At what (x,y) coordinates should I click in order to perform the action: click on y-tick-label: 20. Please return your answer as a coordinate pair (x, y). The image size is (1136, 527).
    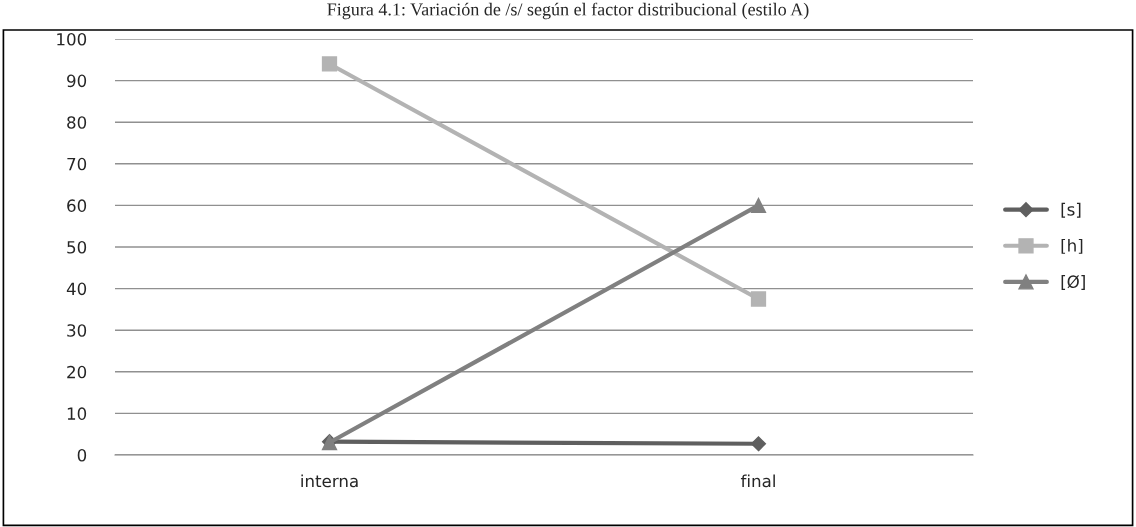
    Looking at the image, I should click on (77, 372).